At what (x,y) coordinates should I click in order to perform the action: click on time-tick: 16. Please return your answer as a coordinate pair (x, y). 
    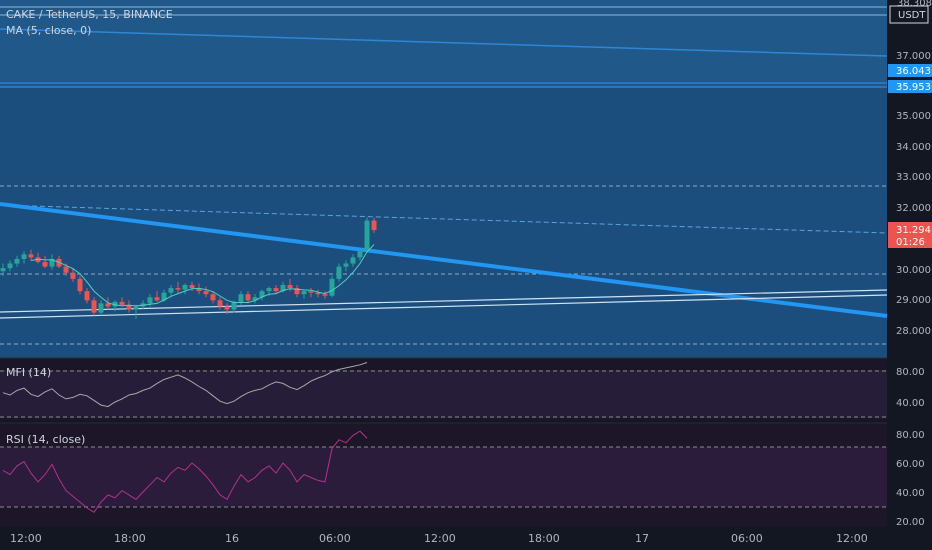
    Looking at the image, I should click on (232, 538).